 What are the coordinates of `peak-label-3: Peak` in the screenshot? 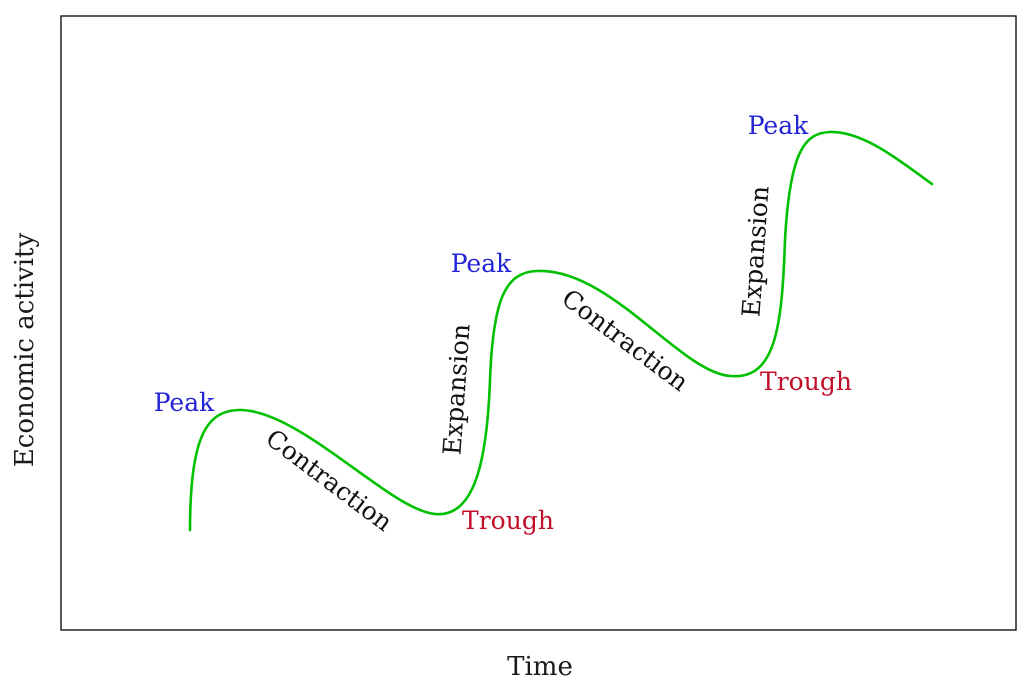 It's located at (778, 125).